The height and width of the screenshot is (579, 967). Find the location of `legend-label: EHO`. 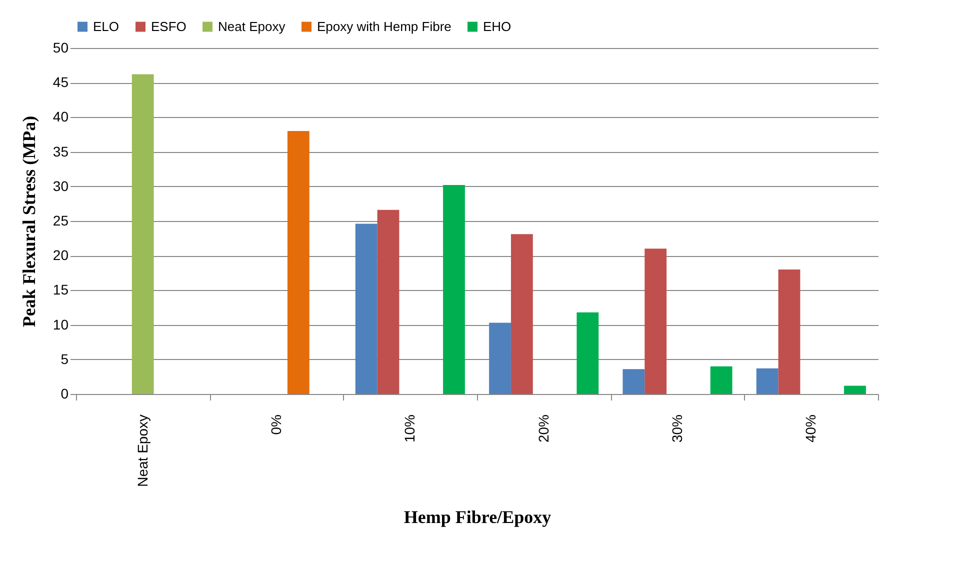

legend-label: EHO is located at coordinates (497, 26).